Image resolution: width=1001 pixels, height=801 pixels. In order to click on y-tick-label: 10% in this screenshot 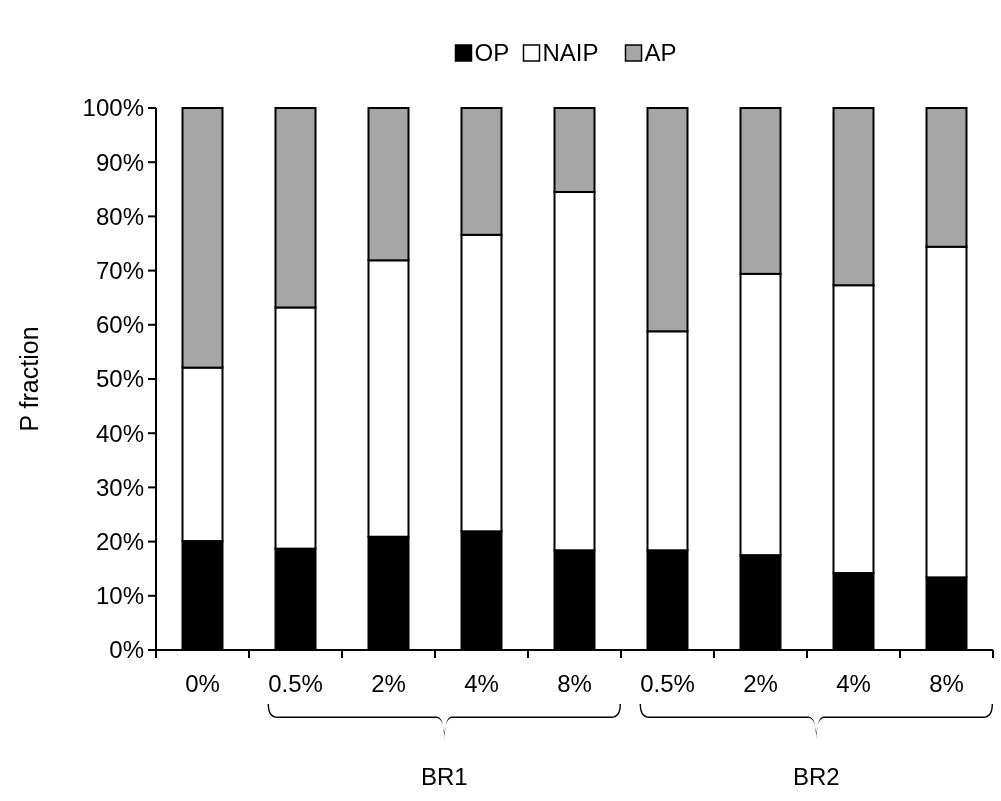, I will do `click(119, 596)`.